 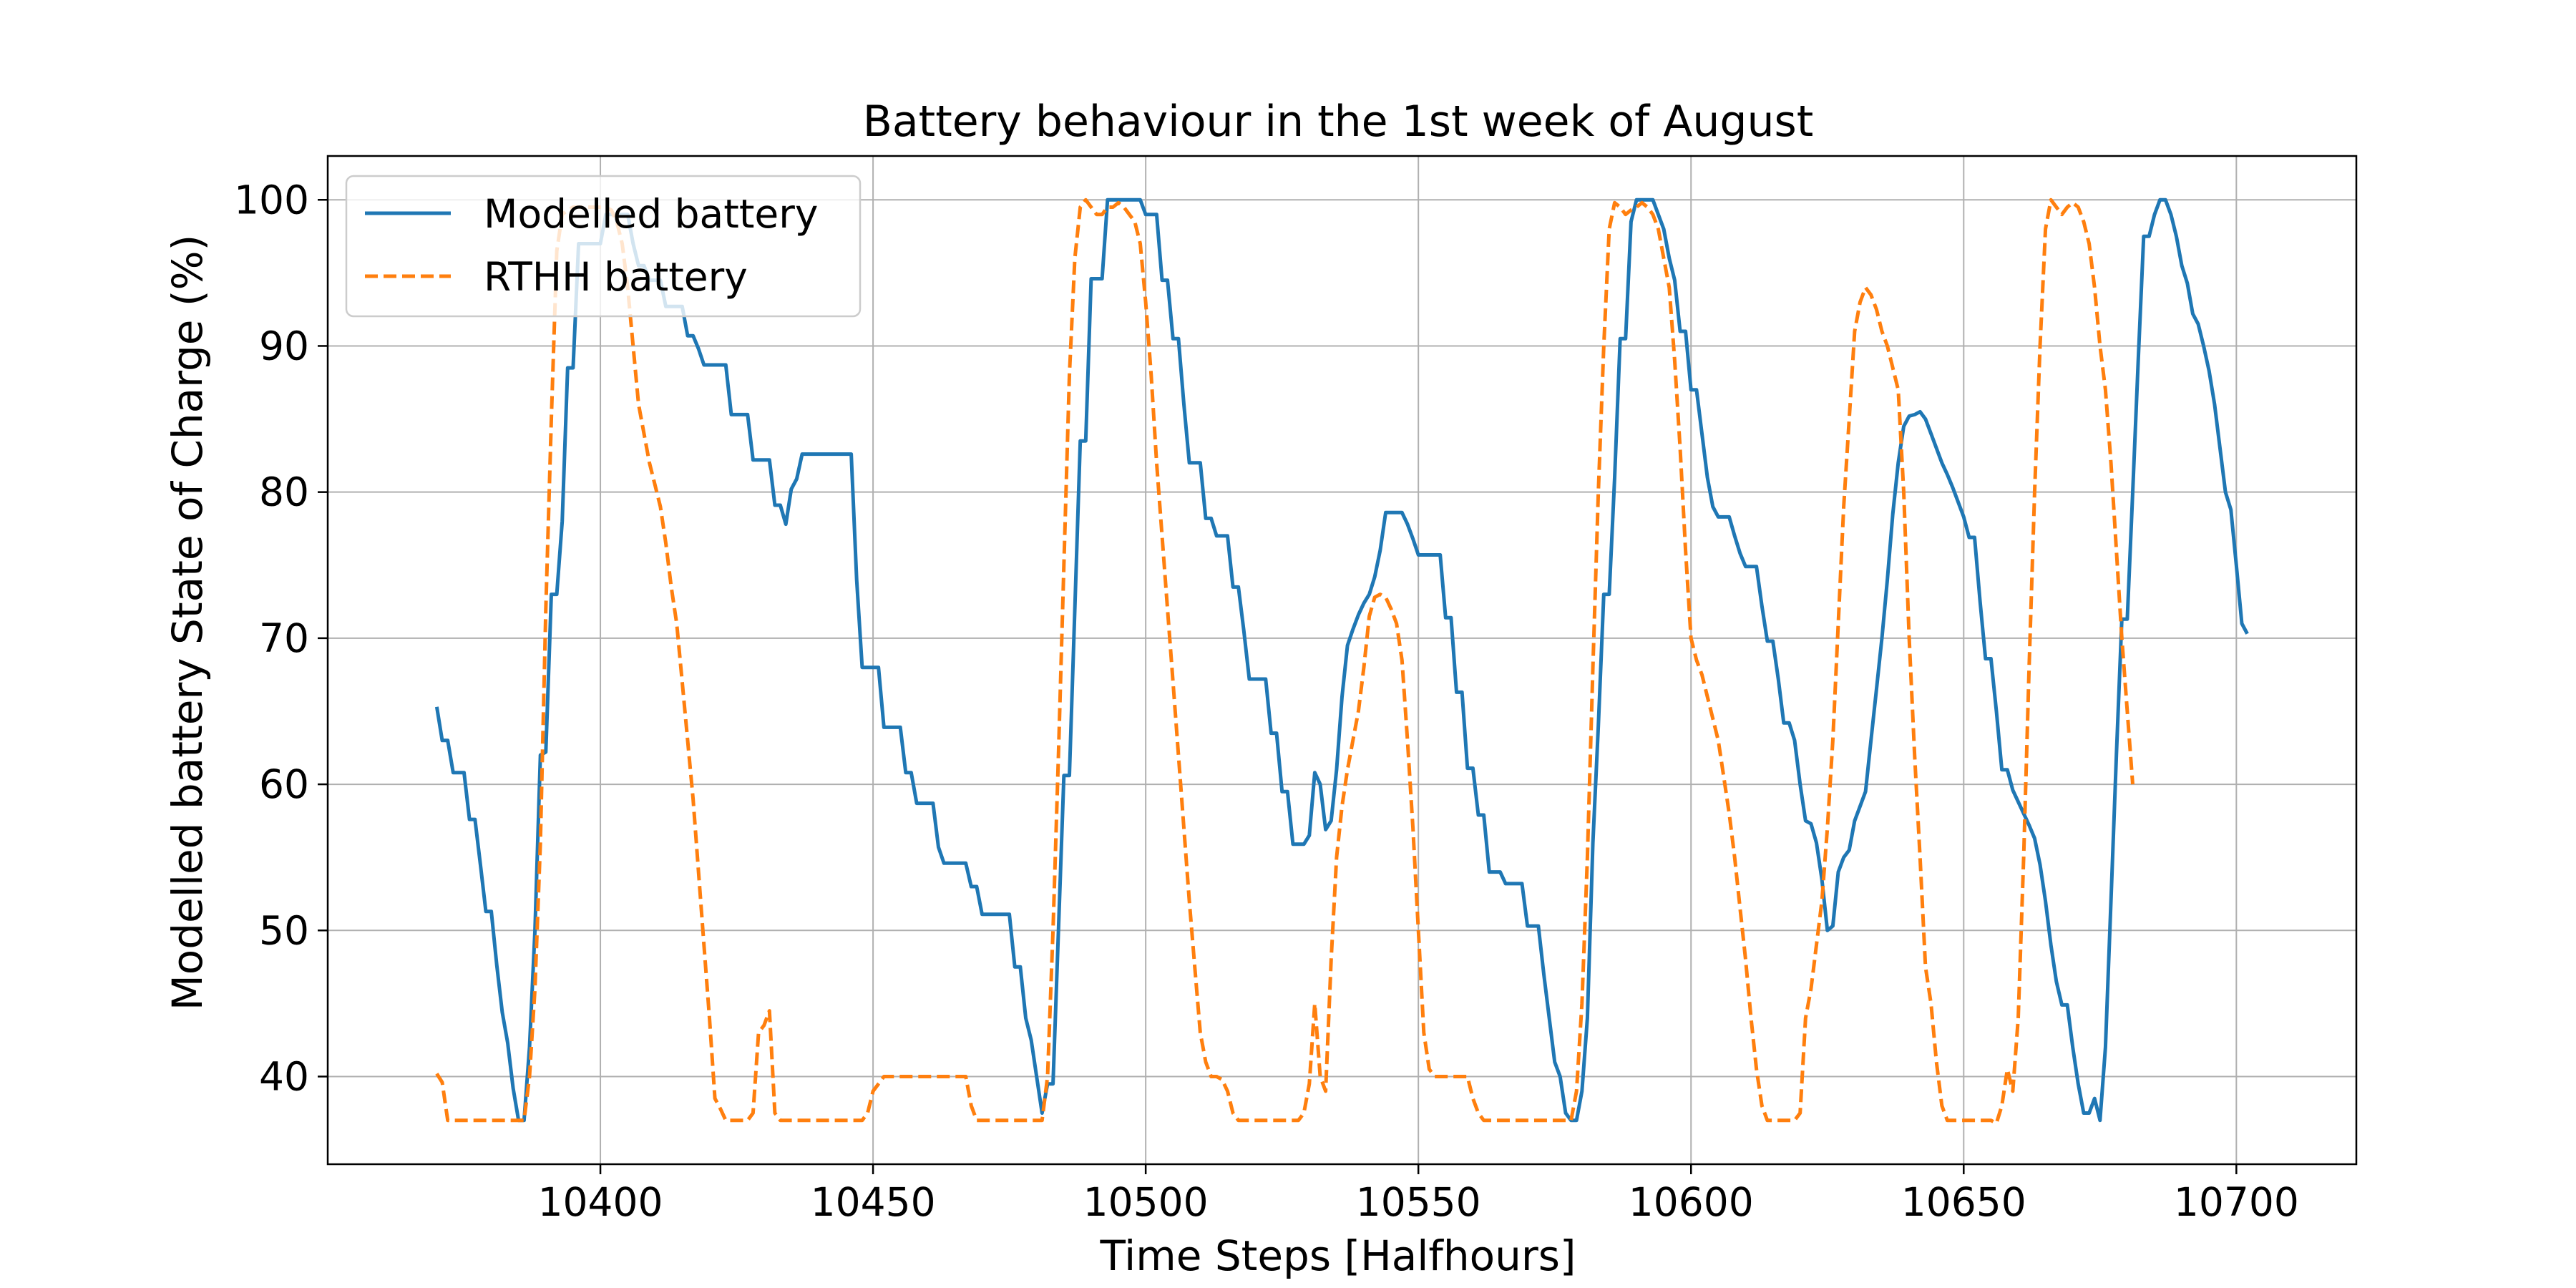 I want to click on legend-label: Modelled battery, so click(x=651, y=214).